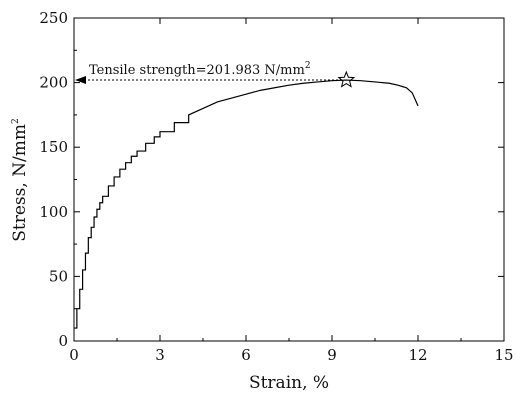 The image size is (516, 394). Describe the element at coordinates (16, 121) in the screenshot. I see `y-axis-title-superscript: 2` at that location.